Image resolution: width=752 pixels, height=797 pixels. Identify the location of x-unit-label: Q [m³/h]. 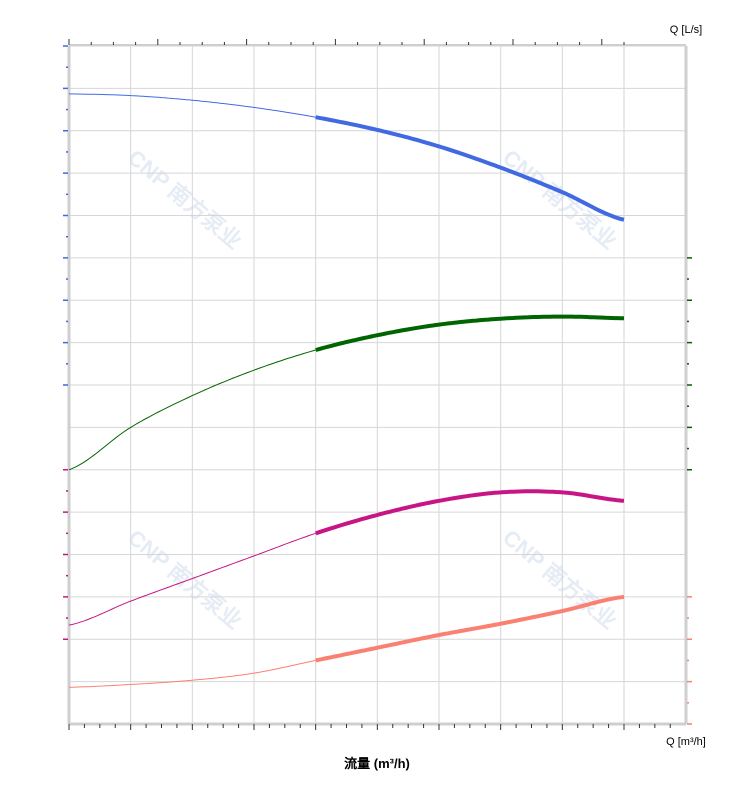
(686, 742).